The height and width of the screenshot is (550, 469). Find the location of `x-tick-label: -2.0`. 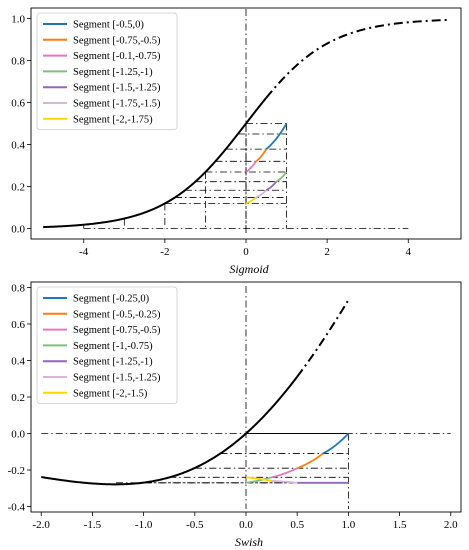

x-tick-label: -2.0 is located at coordinates (42, 525).